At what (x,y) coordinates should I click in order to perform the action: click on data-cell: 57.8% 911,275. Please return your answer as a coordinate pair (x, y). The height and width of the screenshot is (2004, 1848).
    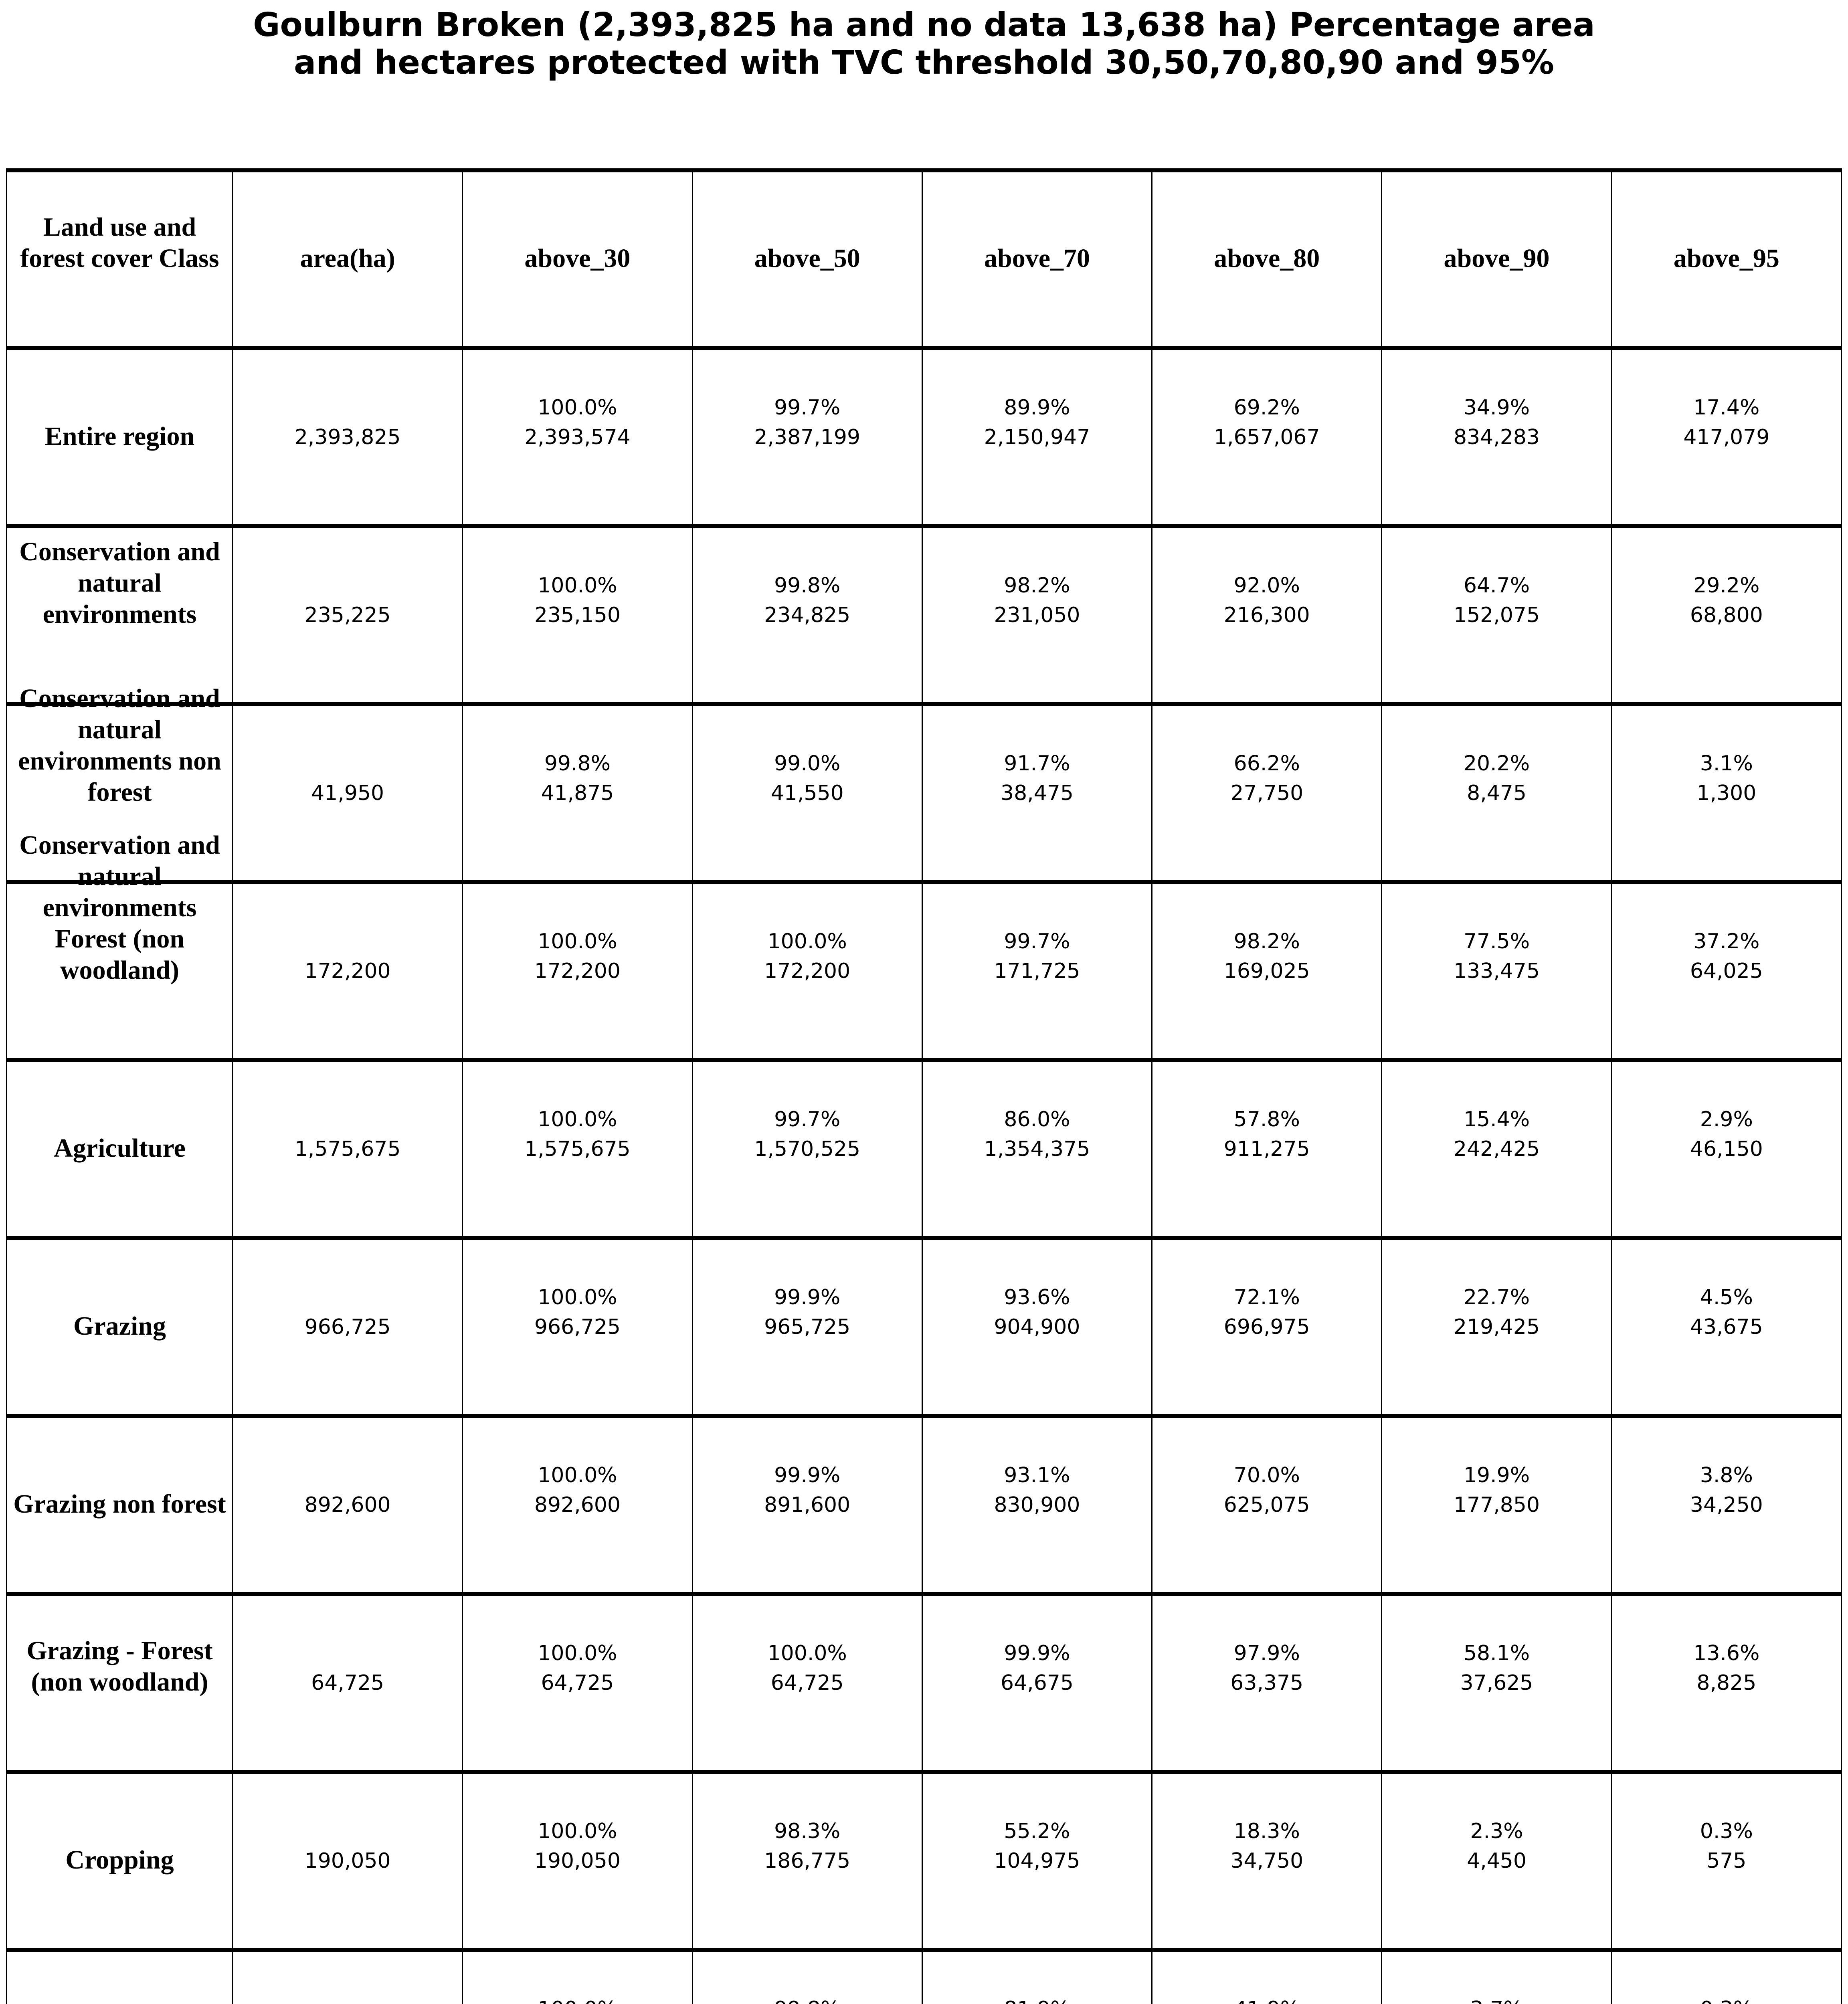
    Looking at the image, I should click on (1267, 1149).